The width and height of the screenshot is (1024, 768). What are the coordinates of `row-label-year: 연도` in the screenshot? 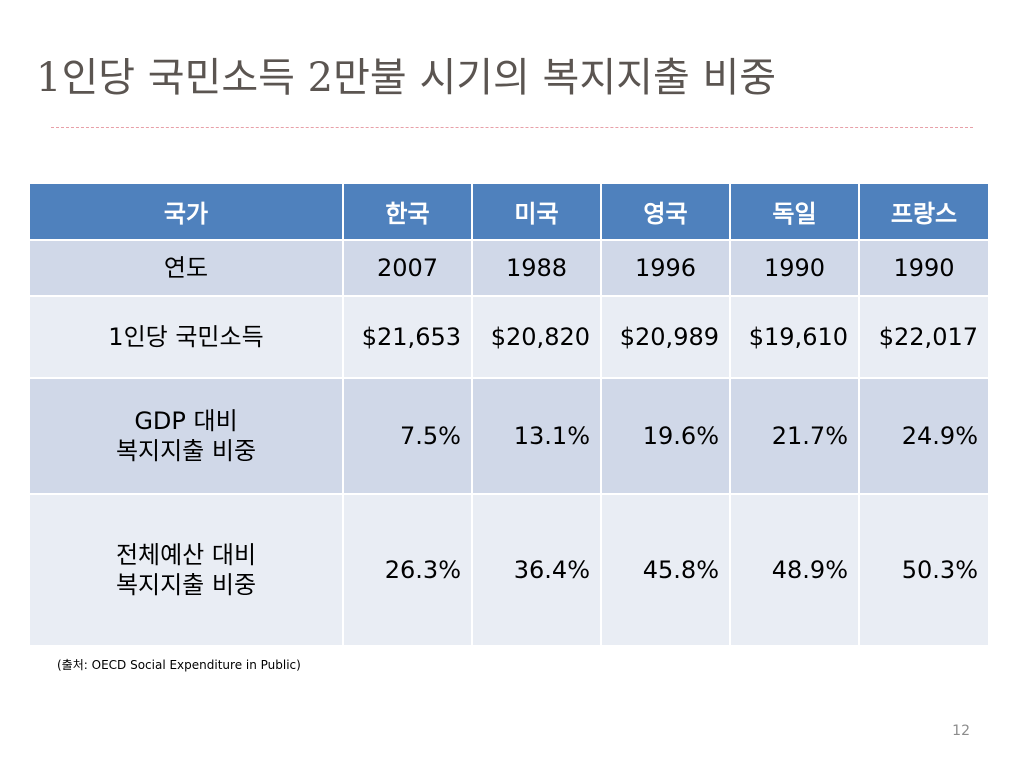 It's located at (186, 268).